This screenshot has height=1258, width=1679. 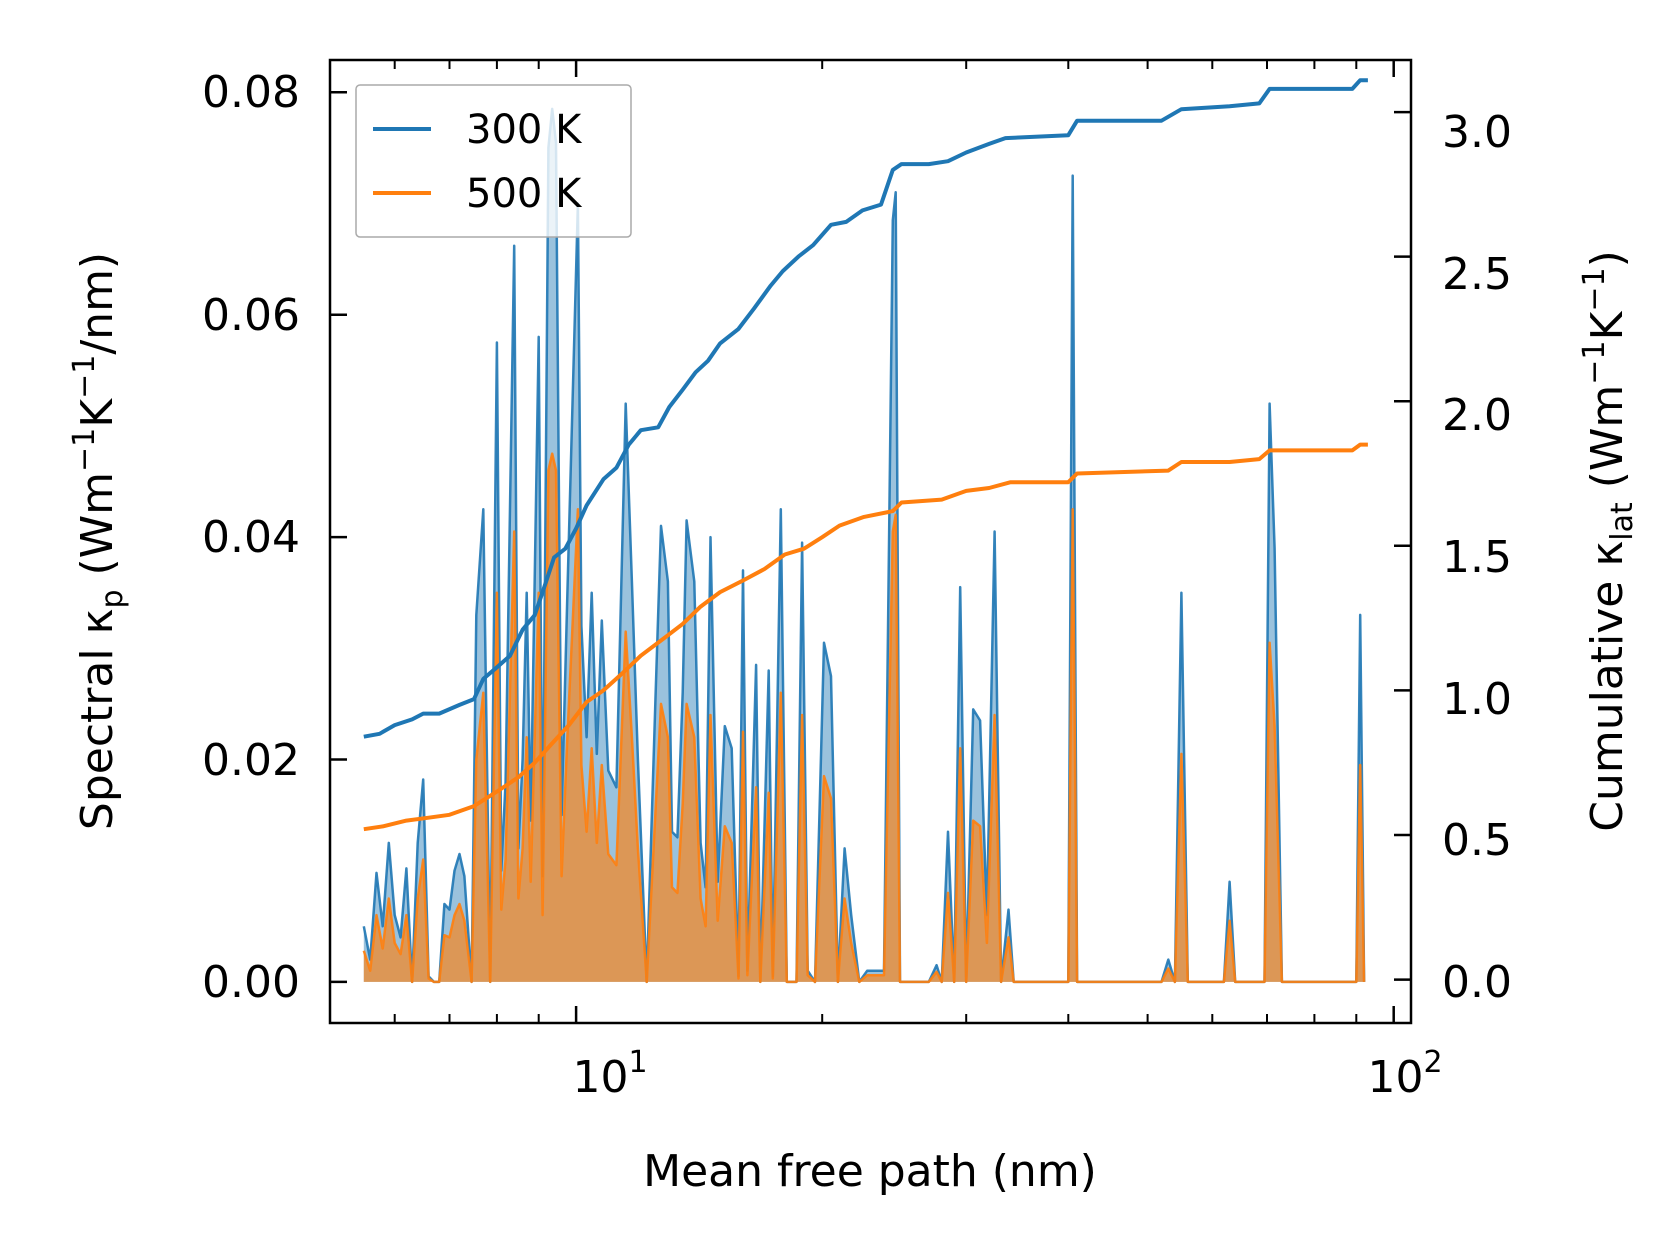 I want to click on legend: 300 K 500 K, so click(x=493, y=161).